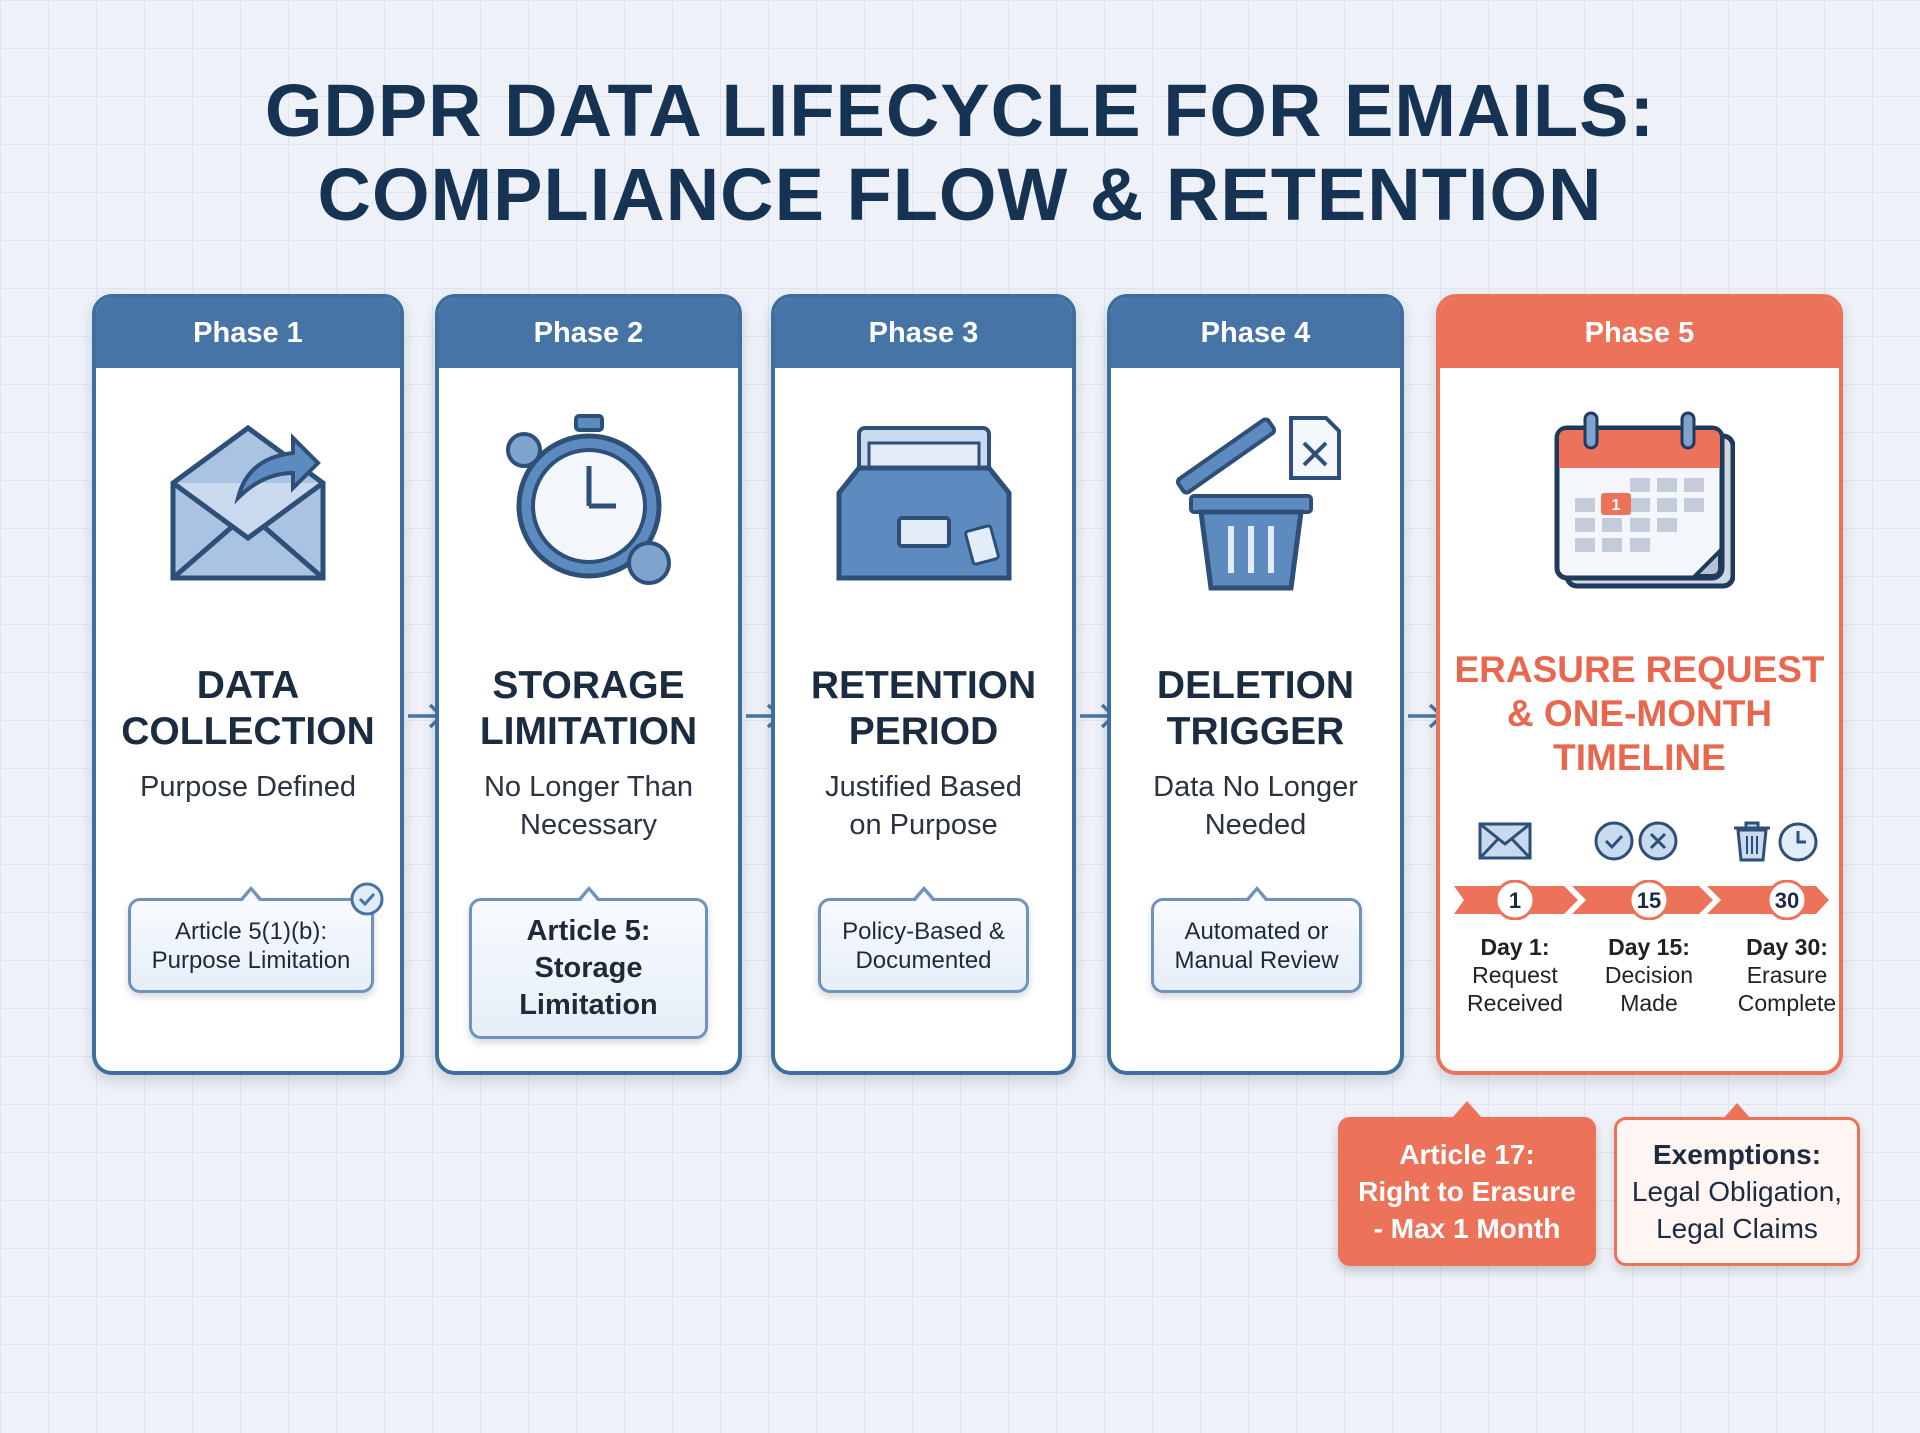 The height and width of the screenshot is (1433, 1920). What do you see at coordinates (1615, 505) in the screenshot?
I see `svg-text: 1` at bounding box center [1615, 505].